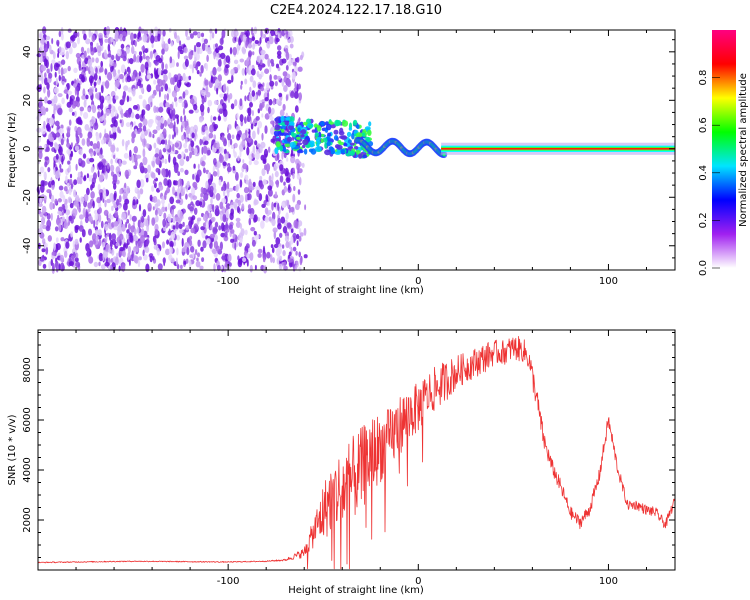 Image resolution: width=750 pixels, height=600 pixels. Describe the element at coordinates (27, 469) in the screenshot. I see `snr-ytick-label: 4000` at that location.